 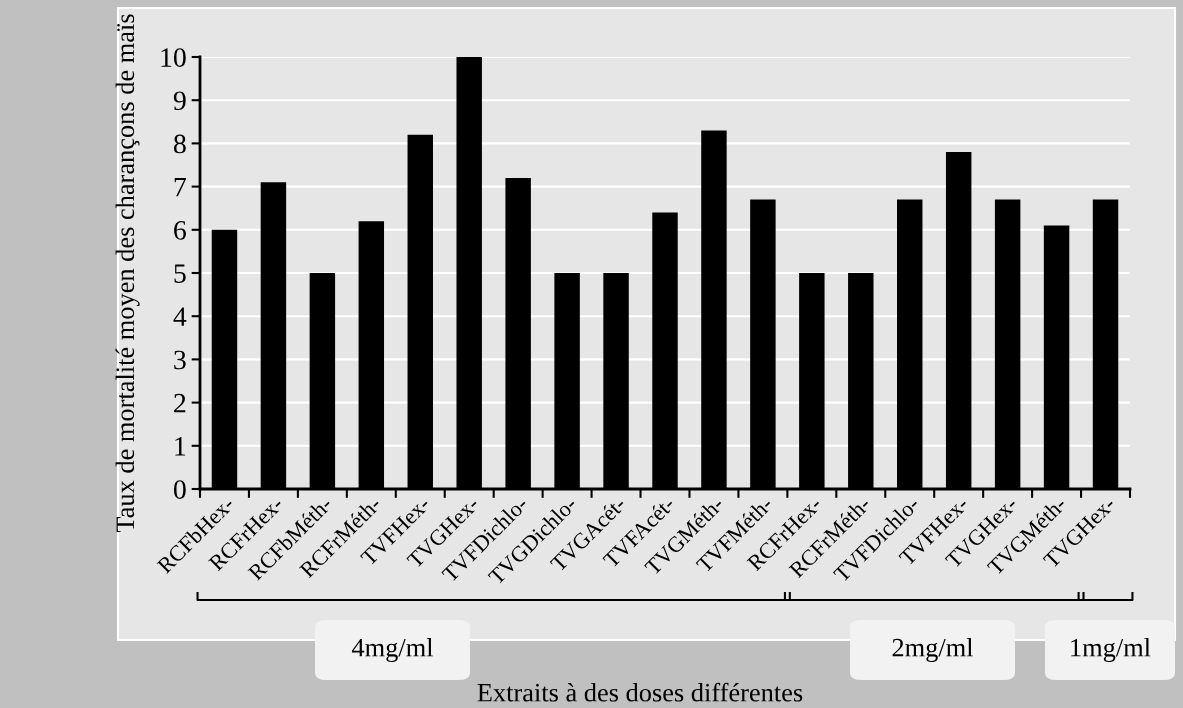 I want to click on text: 1mg/ml, so click(x=1111, y=650).